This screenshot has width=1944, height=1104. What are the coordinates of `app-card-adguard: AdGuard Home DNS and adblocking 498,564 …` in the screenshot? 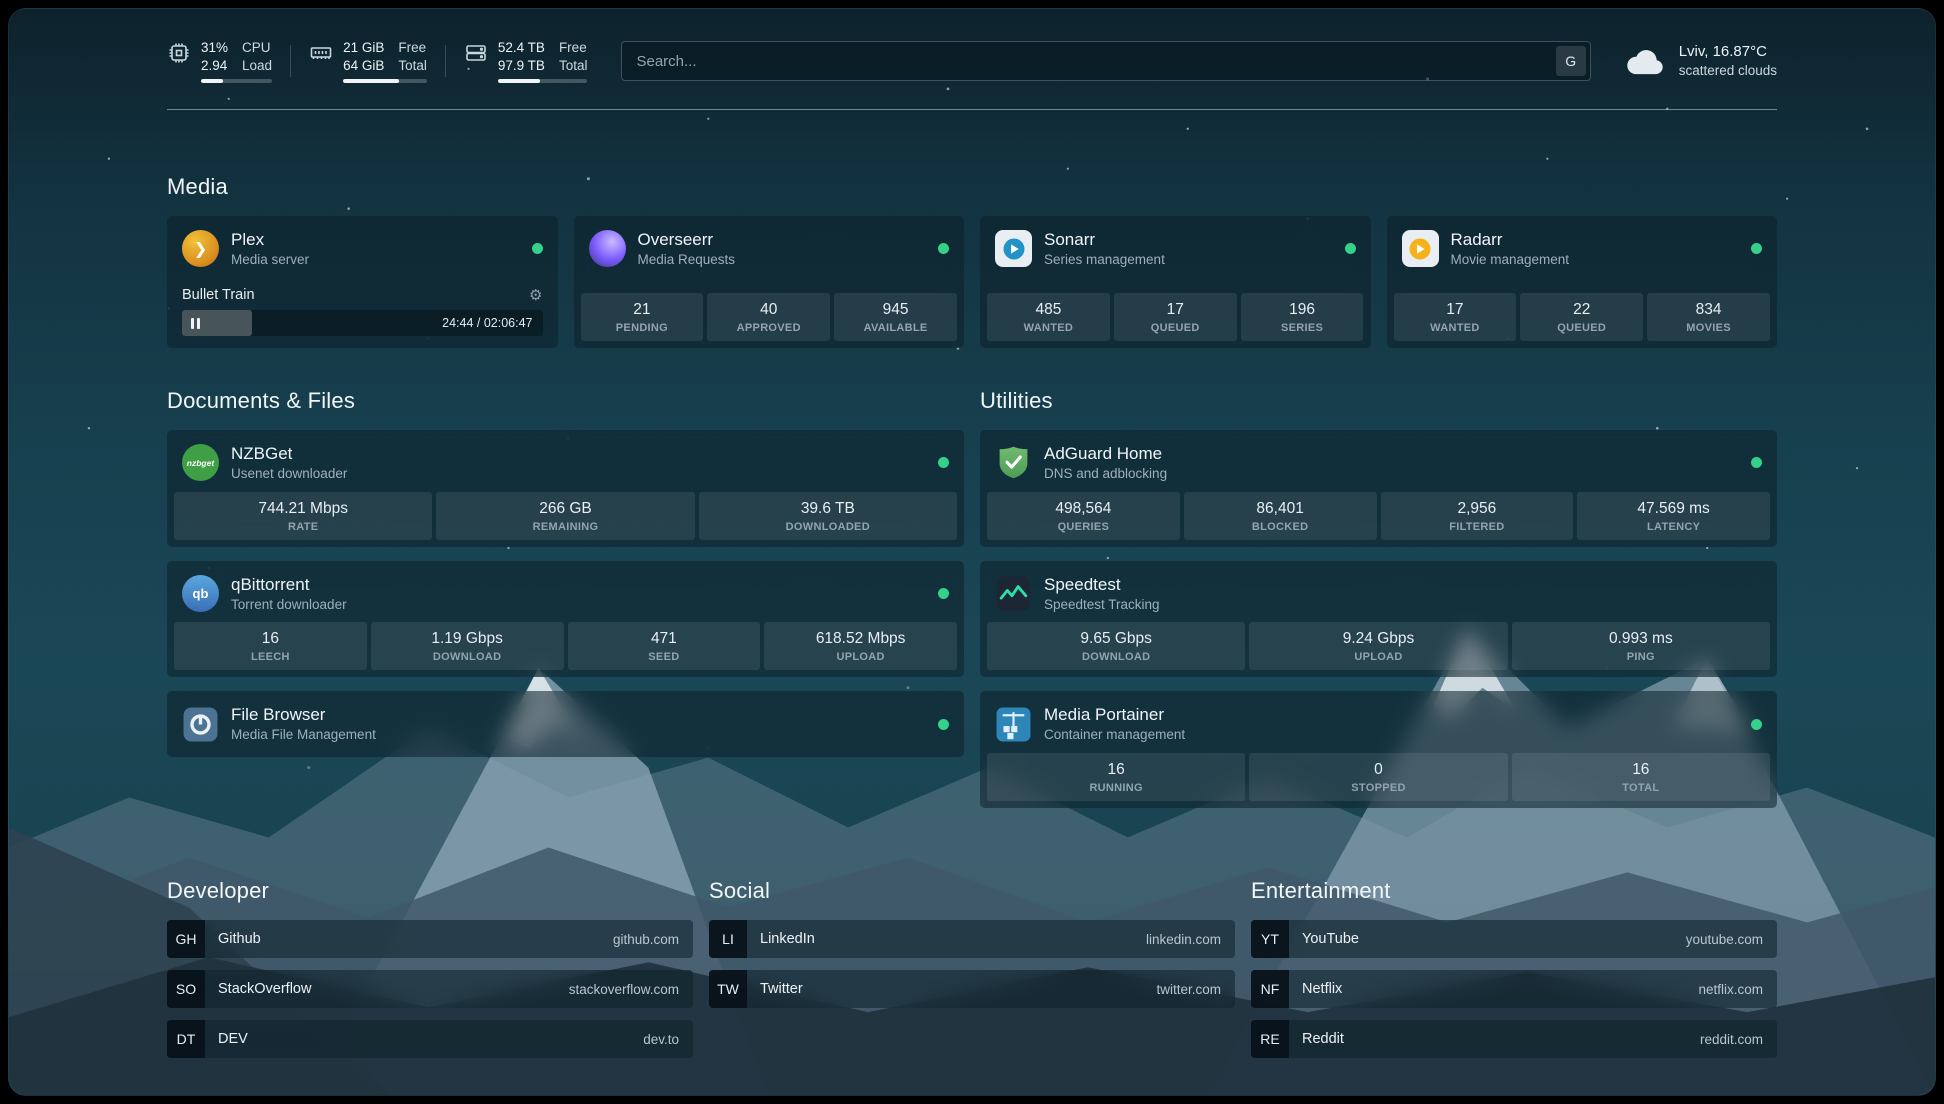 It's located at (1378, 488).